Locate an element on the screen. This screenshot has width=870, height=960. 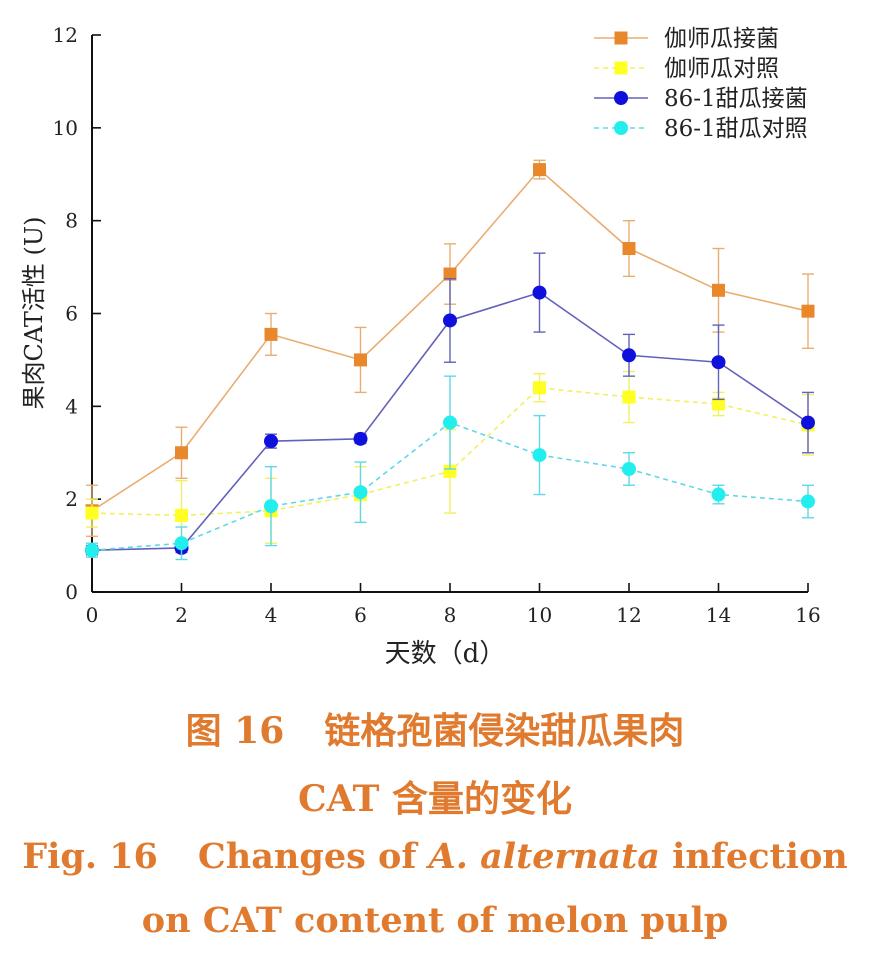
caption-english-line-2: on CAT content of melon pulp is located at coordinates (435, 920).